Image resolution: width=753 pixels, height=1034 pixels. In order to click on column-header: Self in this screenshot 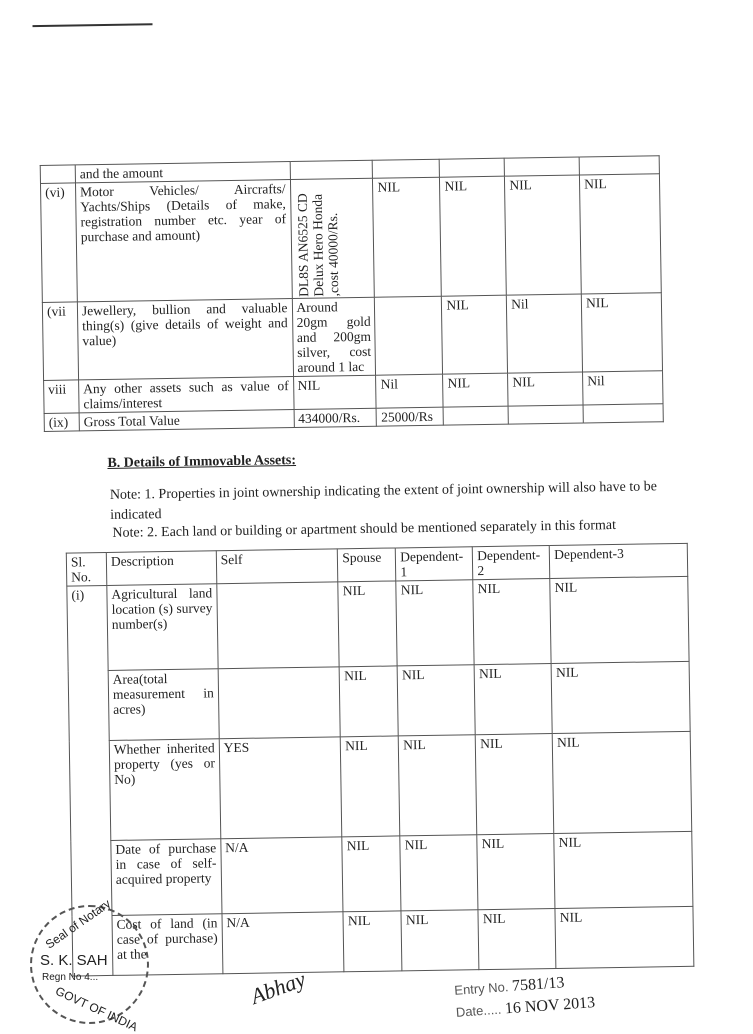, I will do `click(277, 566)`.